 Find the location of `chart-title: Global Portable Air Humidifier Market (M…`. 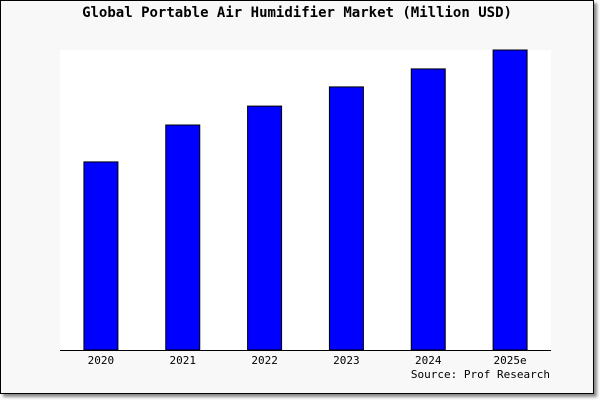

chart-title: Global Portable Air Humidifier Market (M… is located at coordinates (297, 13).